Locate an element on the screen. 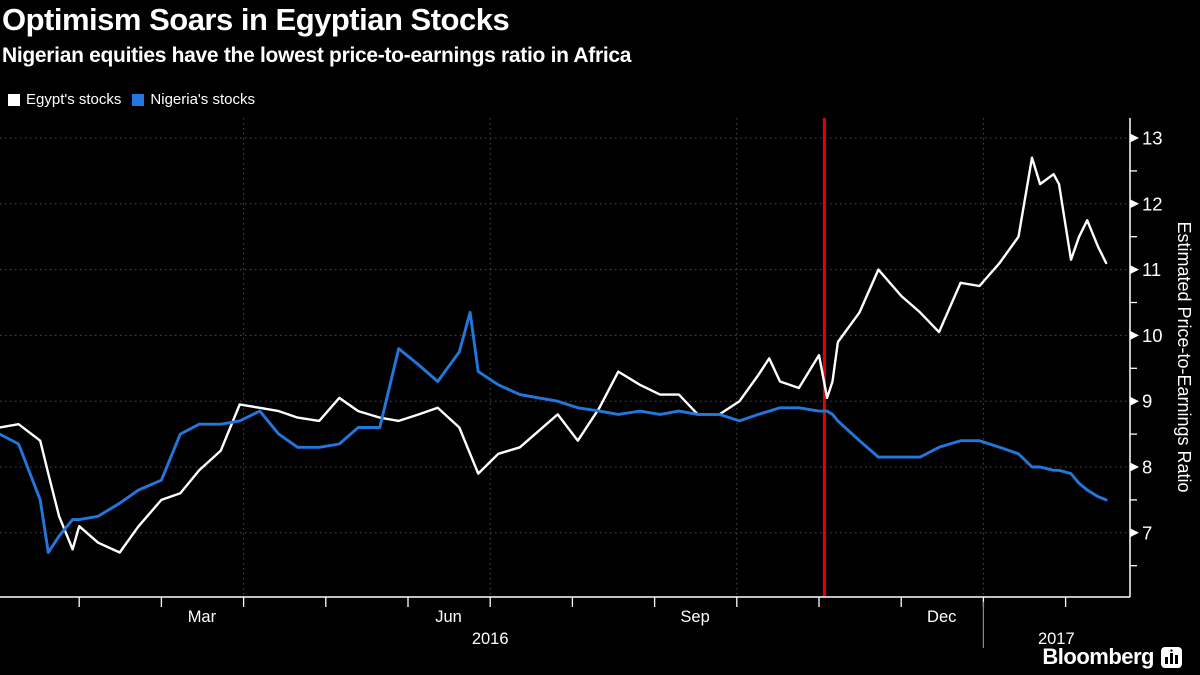 Image resolution: width=1200 pixels, height=675 pixels. nigeria-legend-swatch-icon is located at coordinates (138, 99).